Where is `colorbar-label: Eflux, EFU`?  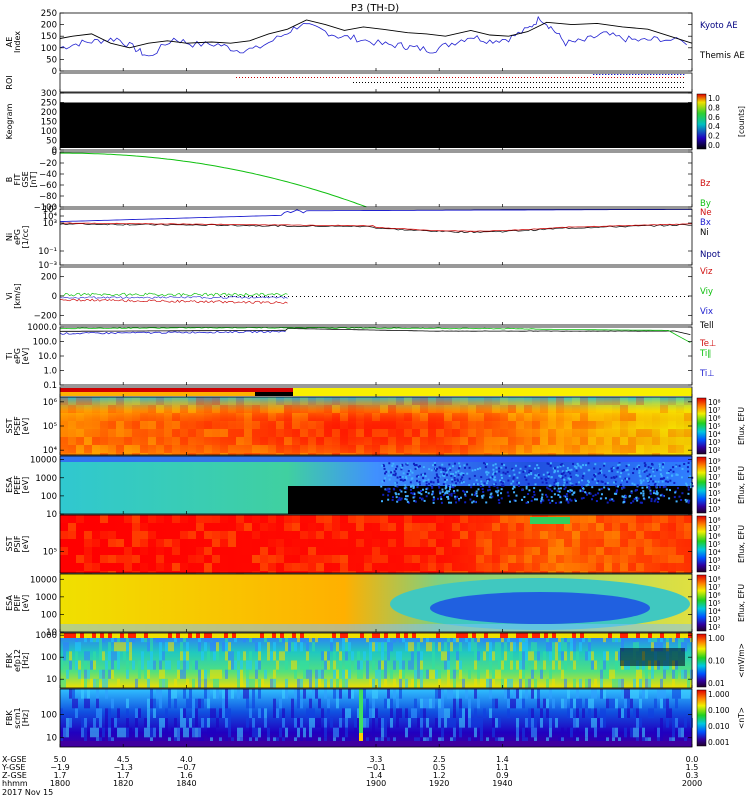 colorbar-label: Eflux, EFU is located at coordinates (741, 426).